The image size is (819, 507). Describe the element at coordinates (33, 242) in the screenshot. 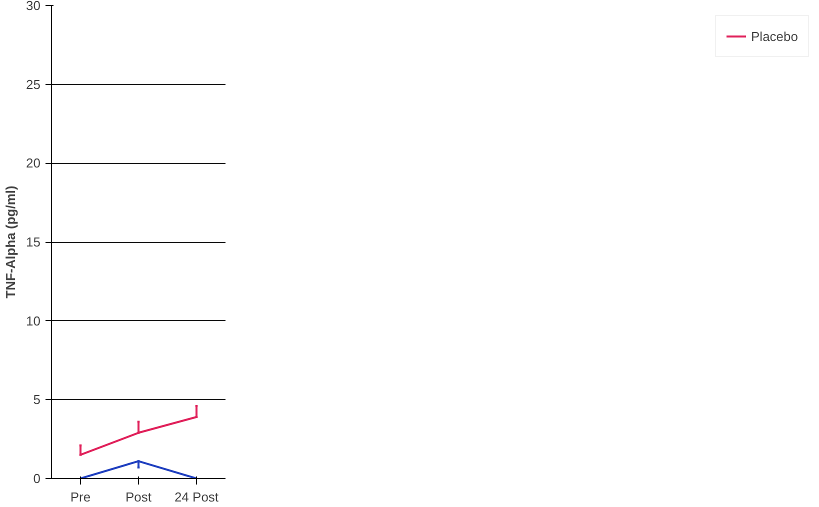

I see `y-tick-label: 15` at that location.